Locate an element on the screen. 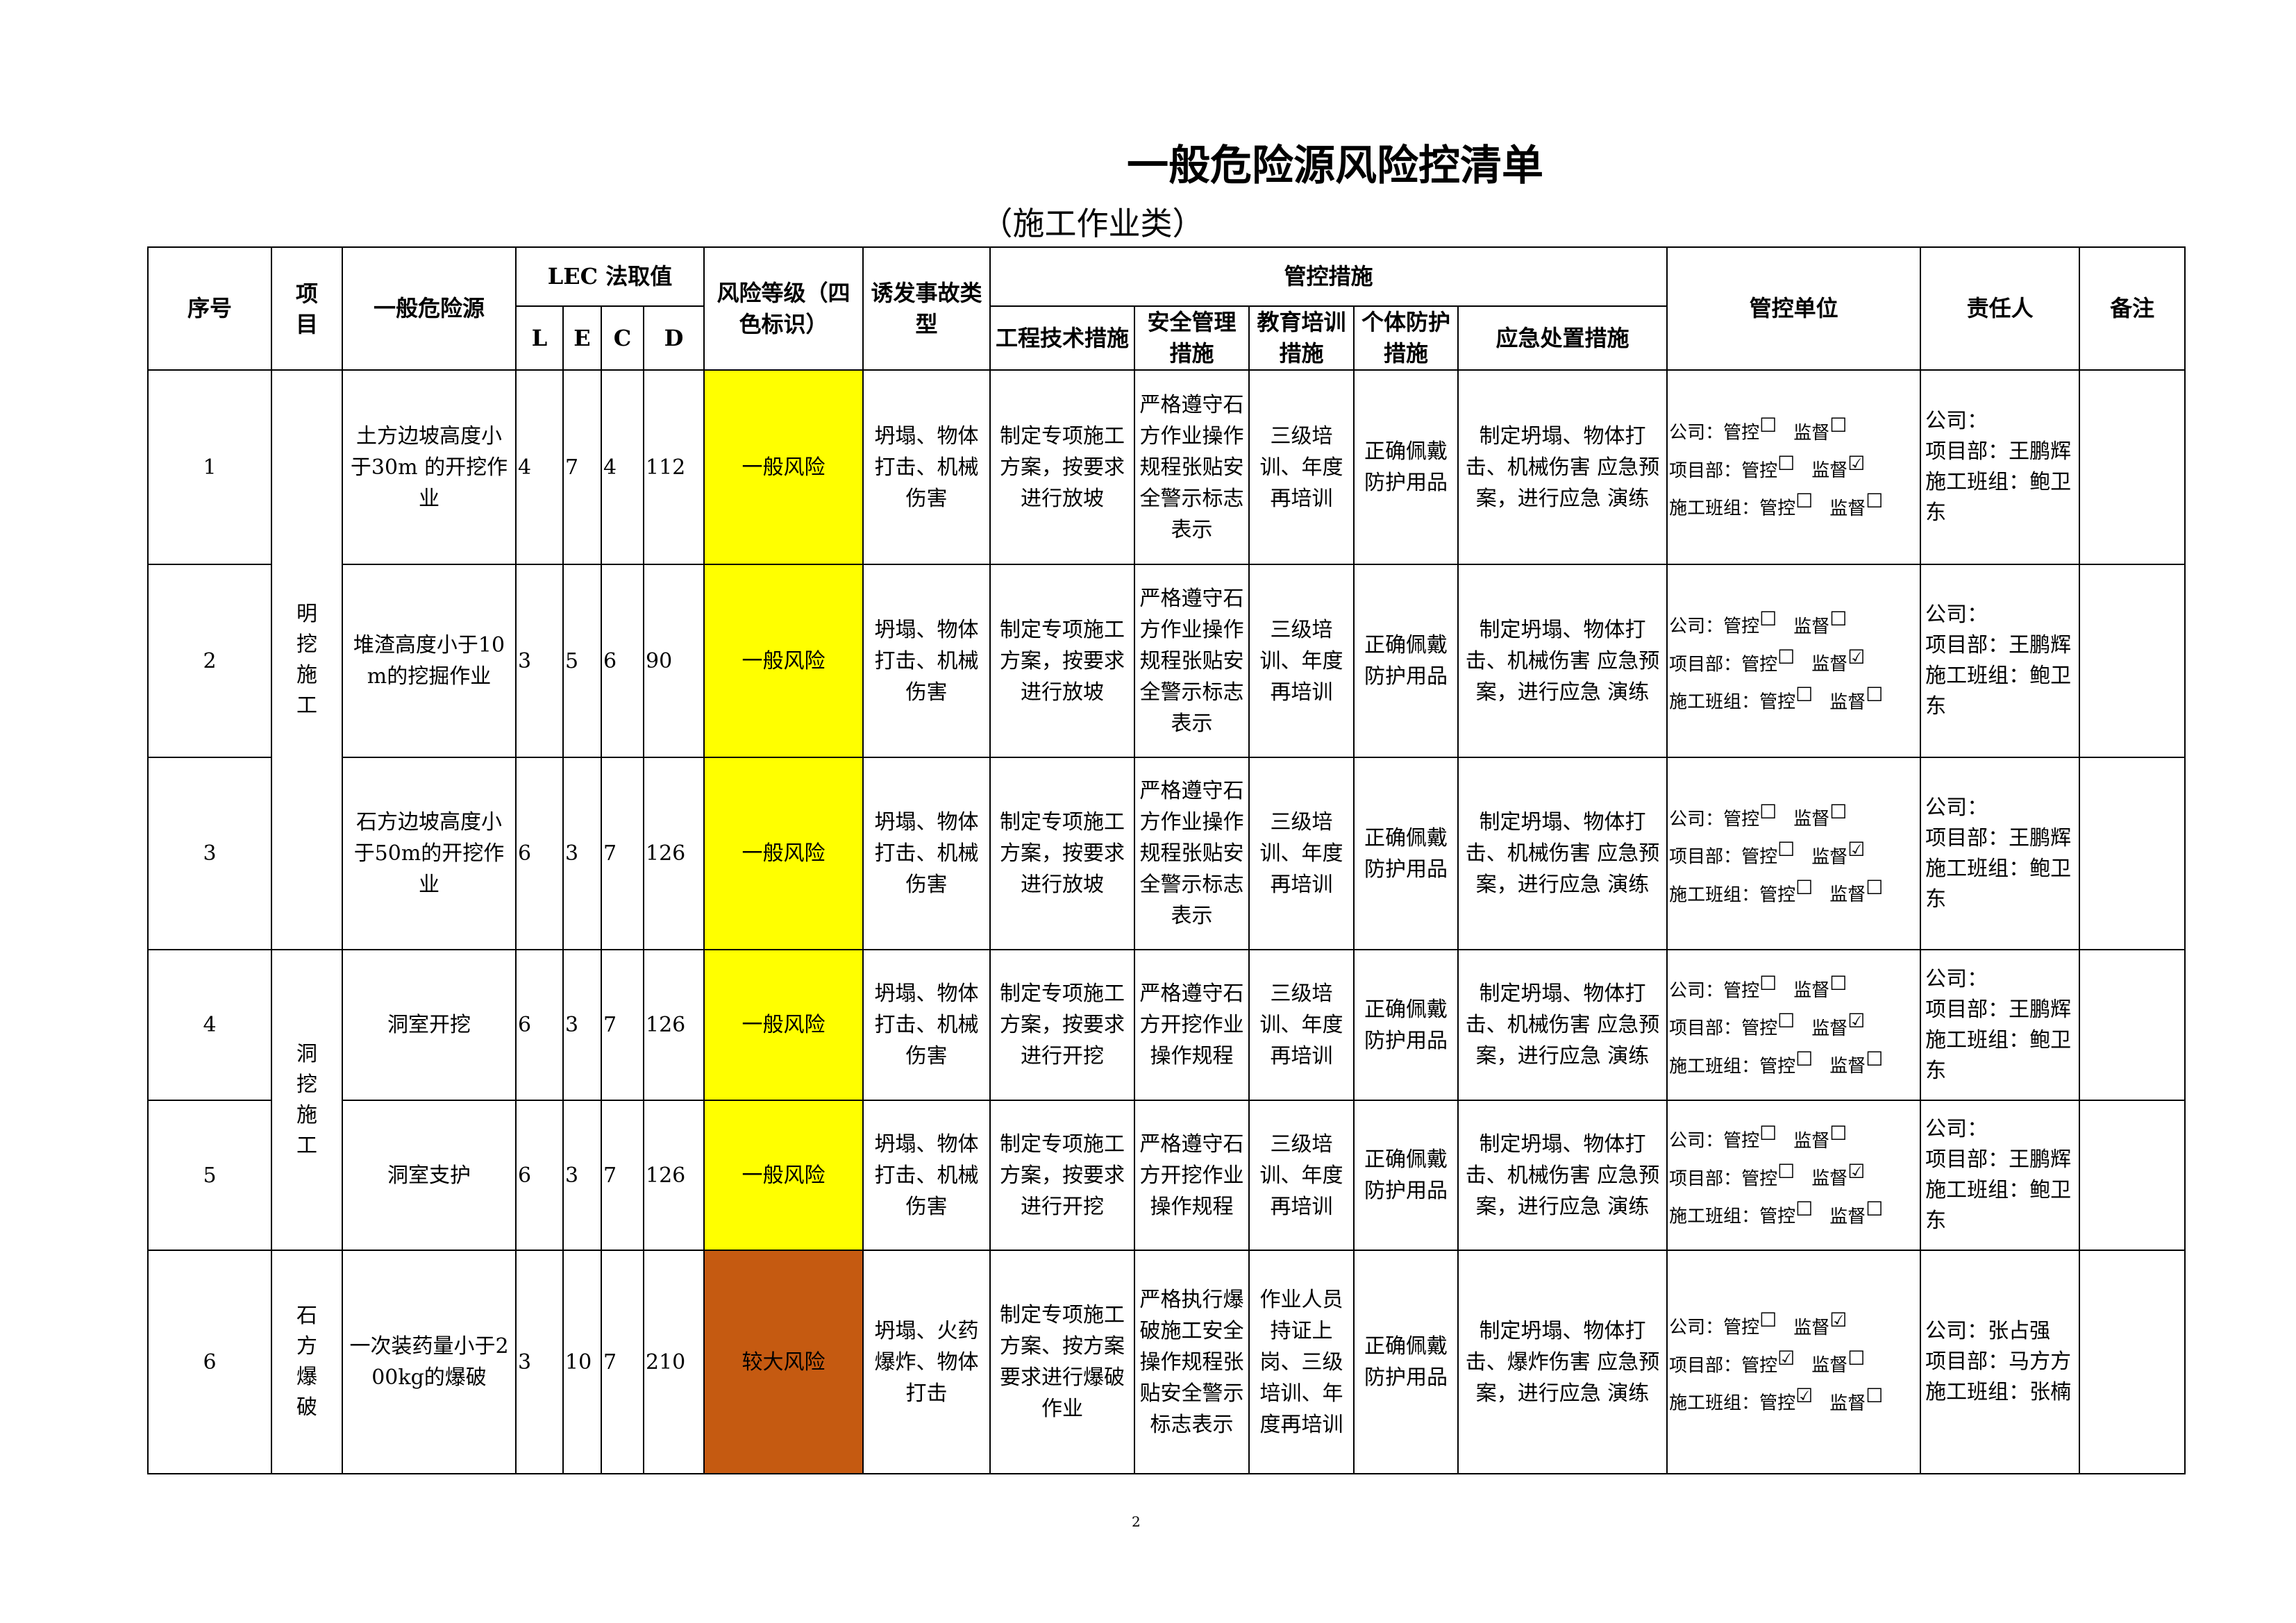 This screenshot has height=1623, width=2296. item-group-label: 洞挖施工 is located at coordinates (306, 1099).